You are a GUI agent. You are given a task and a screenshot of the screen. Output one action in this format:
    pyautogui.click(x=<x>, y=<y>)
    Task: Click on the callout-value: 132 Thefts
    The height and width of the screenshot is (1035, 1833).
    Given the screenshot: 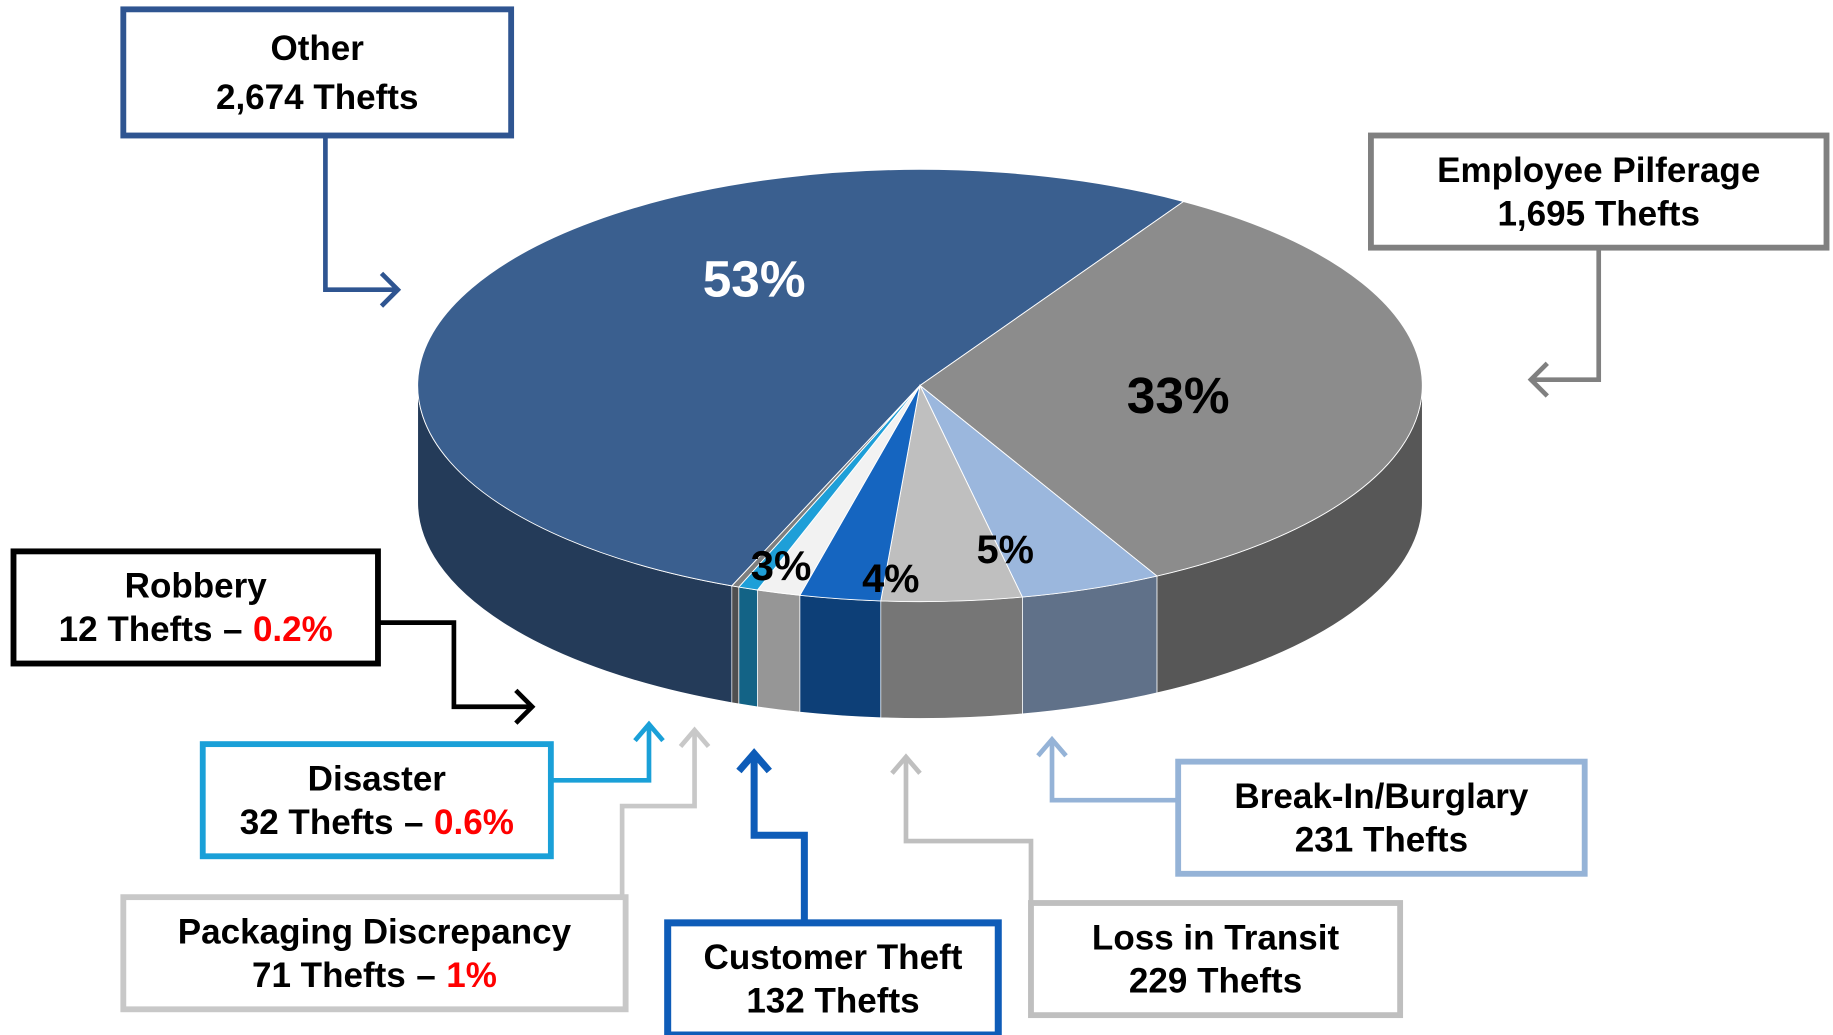 What is the action you would take?
    pyautogui.click(x=832, y=1001)
    